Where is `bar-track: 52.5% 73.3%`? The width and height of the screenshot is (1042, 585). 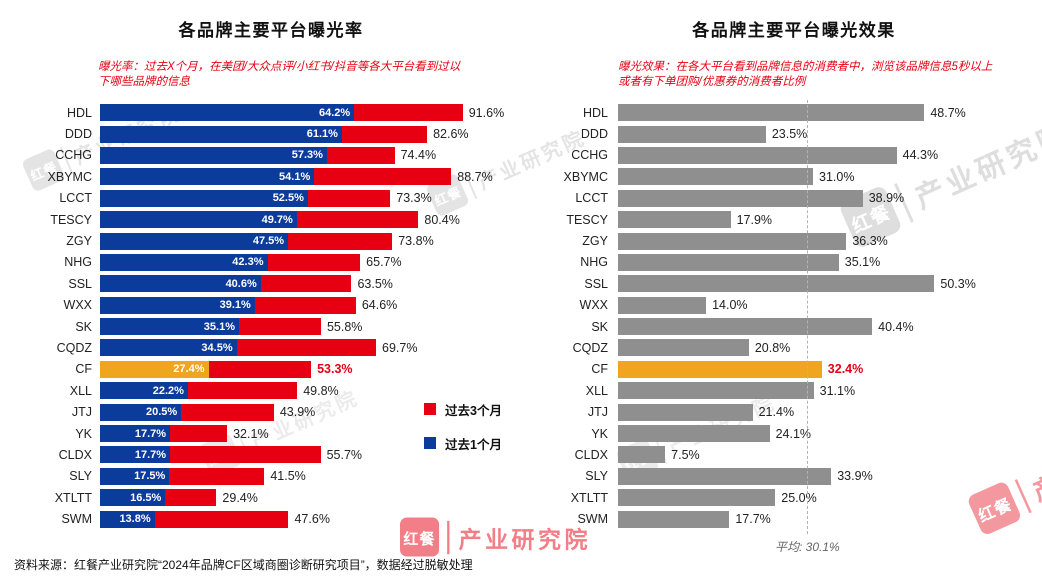
bar-track: 52.5% 73.3% is located at coordinates (298, 198).